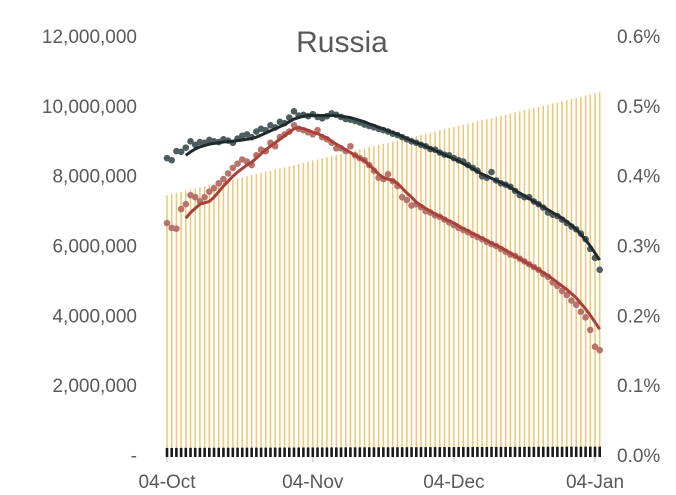 Image resolution: width=676 pixels, height=495 pixels. I want to click on y-tick-label: 10,000,000, so click(89, 107).